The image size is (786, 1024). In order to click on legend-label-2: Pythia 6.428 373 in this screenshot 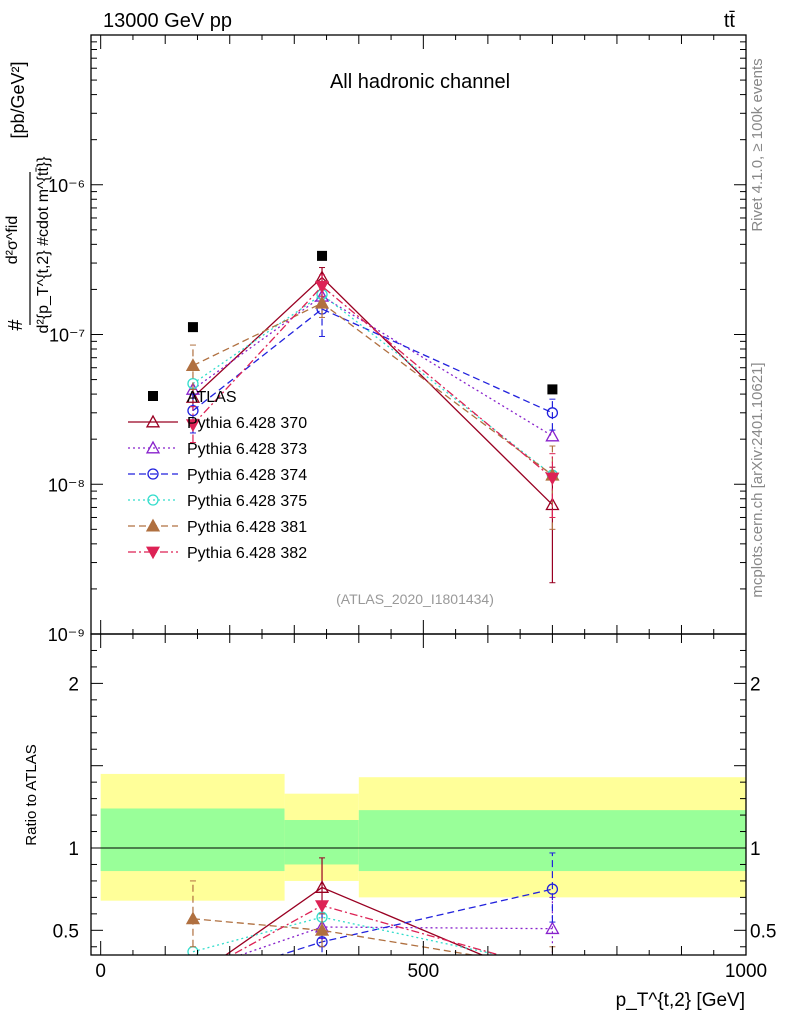, I will do `click(247, 449)`.